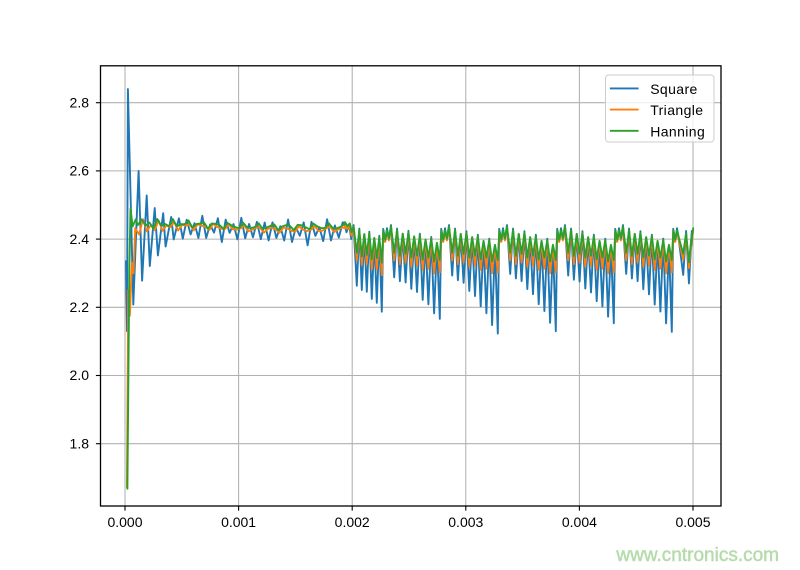 The image size is (800, 570). I want to click on svg-text: 2.8, so click(80, 102).